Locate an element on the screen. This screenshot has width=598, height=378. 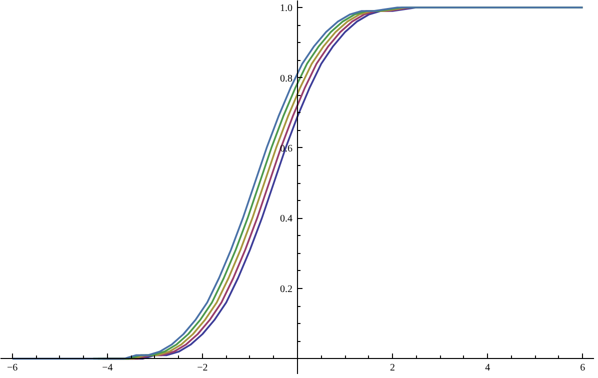
y-tick-label: 0.4 is located at coordinates (286, 219).